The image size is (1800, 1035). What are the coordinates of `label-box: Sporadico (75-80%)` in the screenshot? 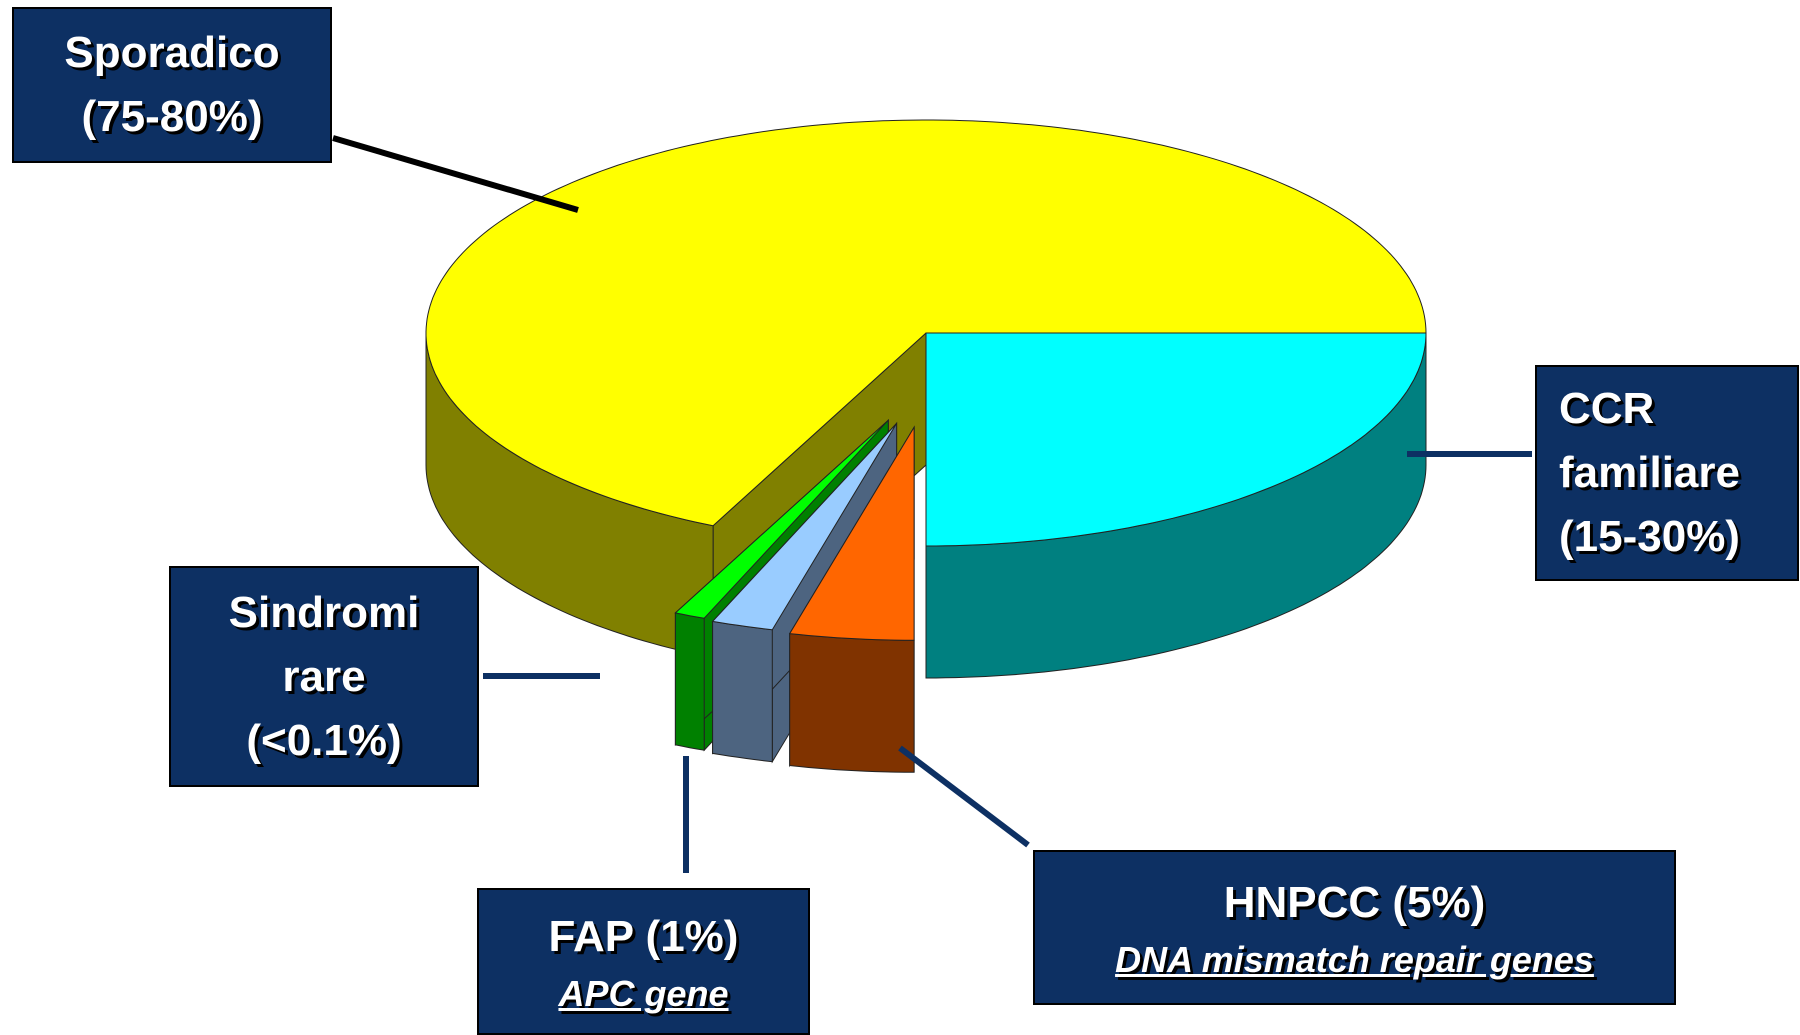 It's located at (172, 85).